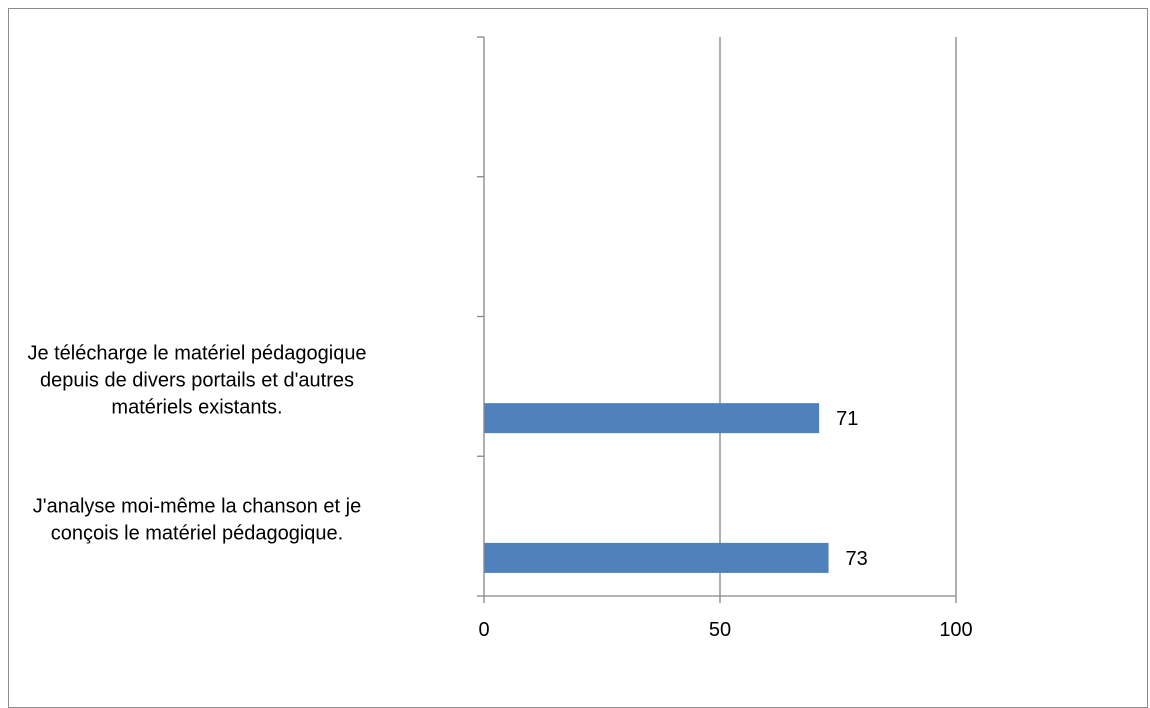  What do you see at coordinates (955, 630) in the screenshot?
I see `x-tick-label-100: 100` at bounding box center [955, 630].